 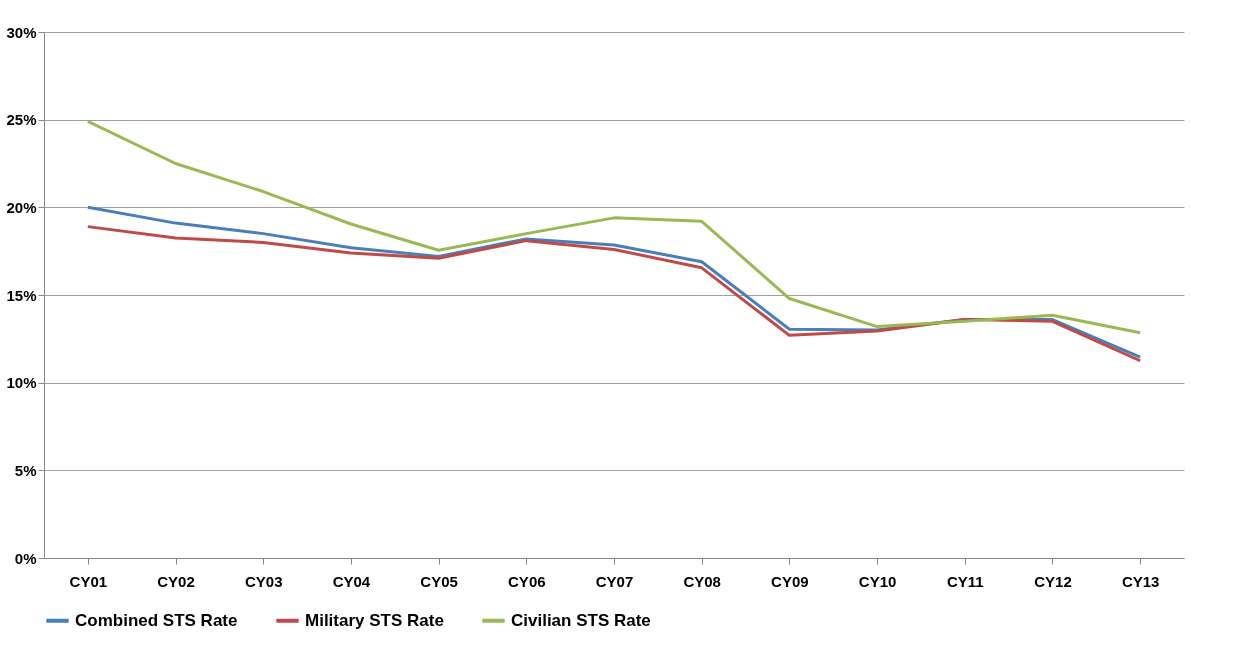 I want to click on x-tick-label: CY13, so click(x=1140, y=581).